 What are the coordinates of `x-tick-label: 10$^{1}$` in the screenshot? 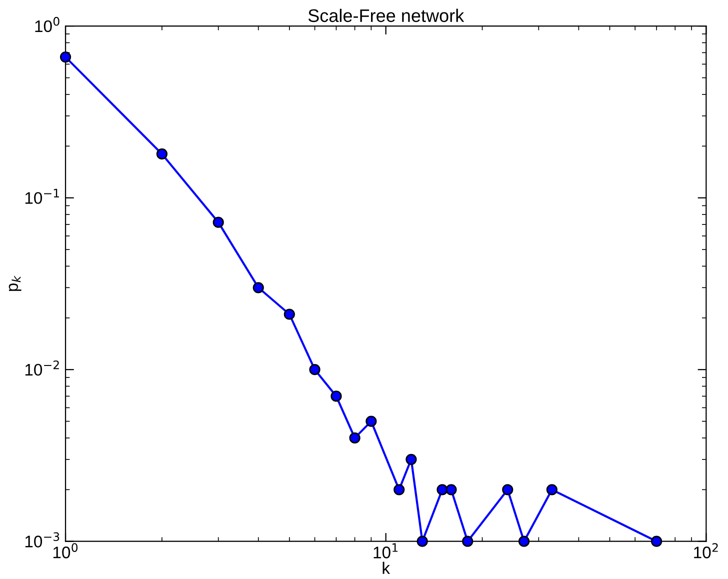 It's located at (386, 550).